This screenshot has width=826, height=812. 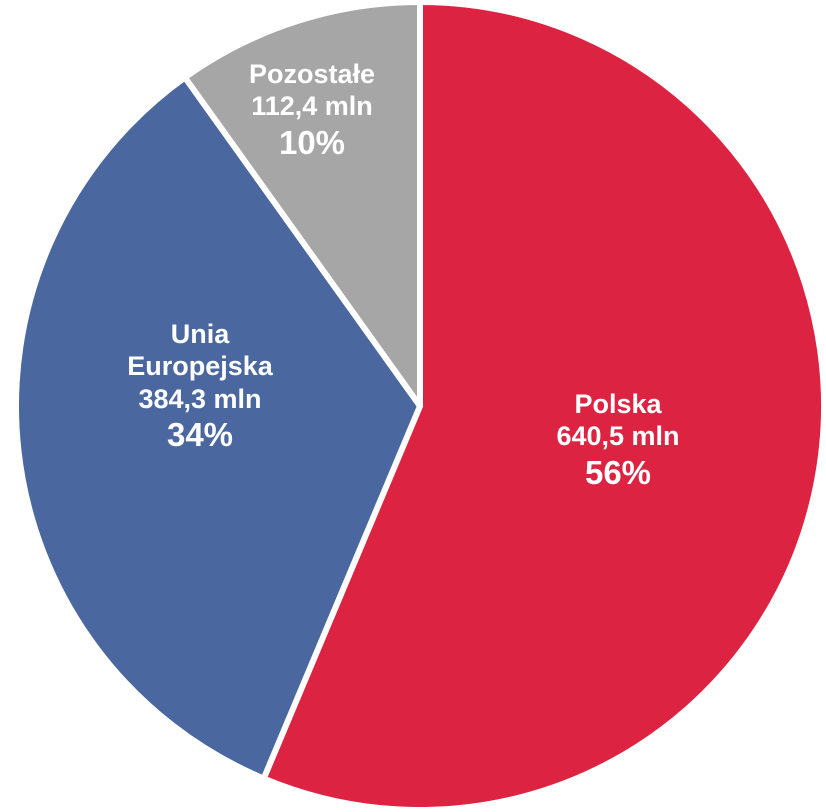 I want to click on category-label: Polska, so click(x=618, y=404).